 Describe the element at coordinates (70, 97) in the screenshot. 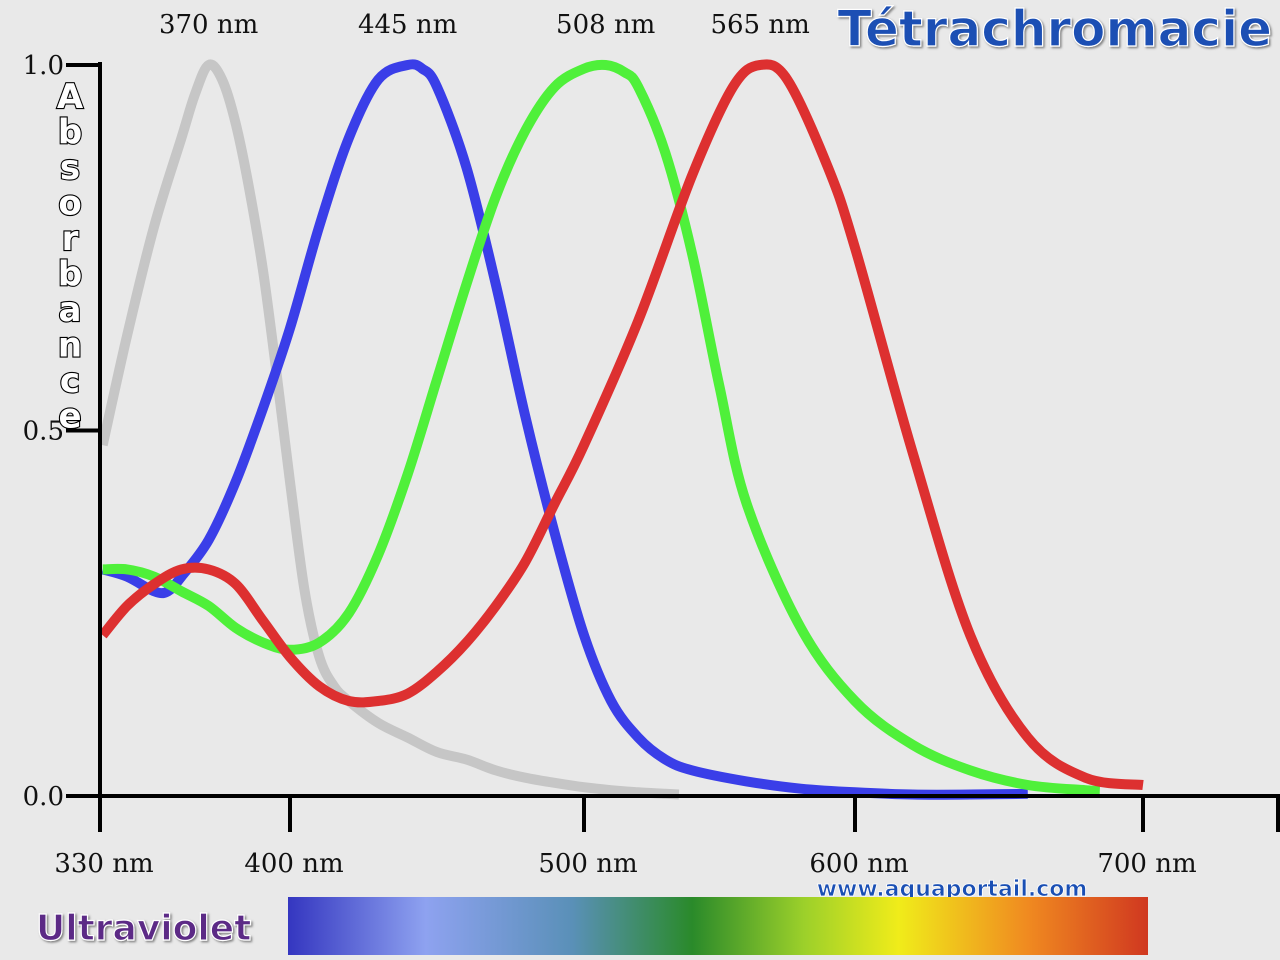

I see `y-axis-label-letter: A` at that location.